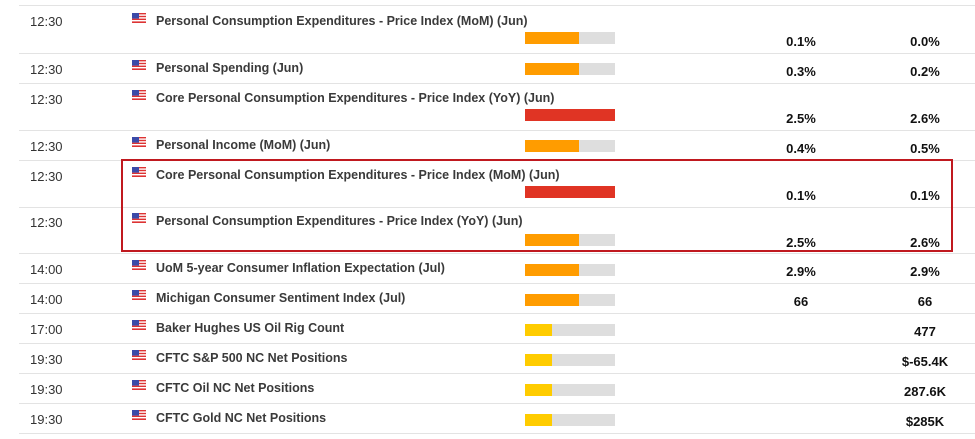 The width and height of the screenshot is (975, 439). I want to click on event-time: 17:00, so click(46, 329).